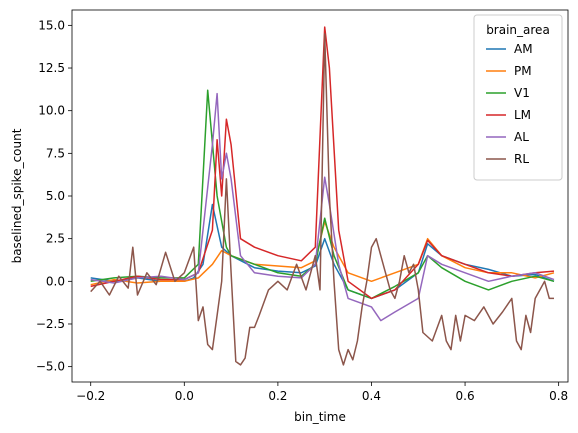 The width and height of the screenshot is (578, 433). What do you see at coordinates (522, 115) in the screenshot?
I see `legend-label-lm: LM` at bounding box center [522, 115].